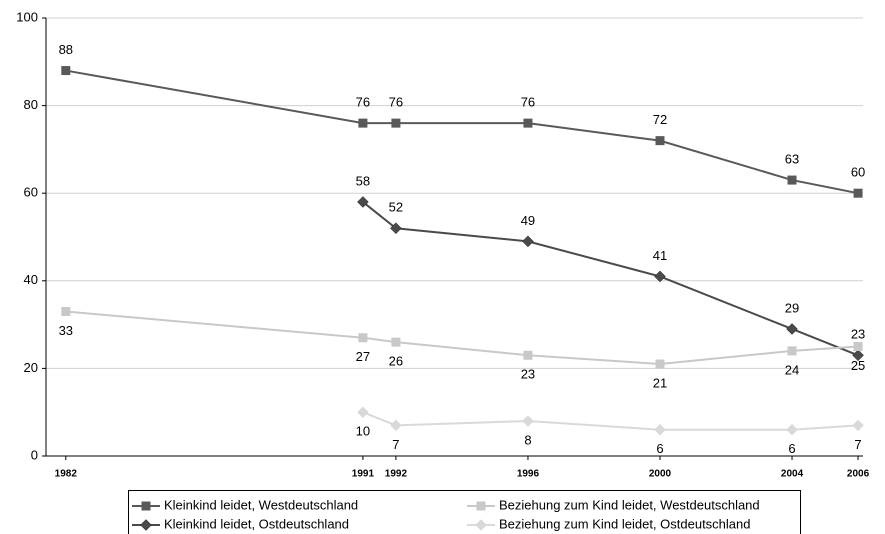 The image size is (885, 534). I want to click on data-label: 25, so click(858, 365).